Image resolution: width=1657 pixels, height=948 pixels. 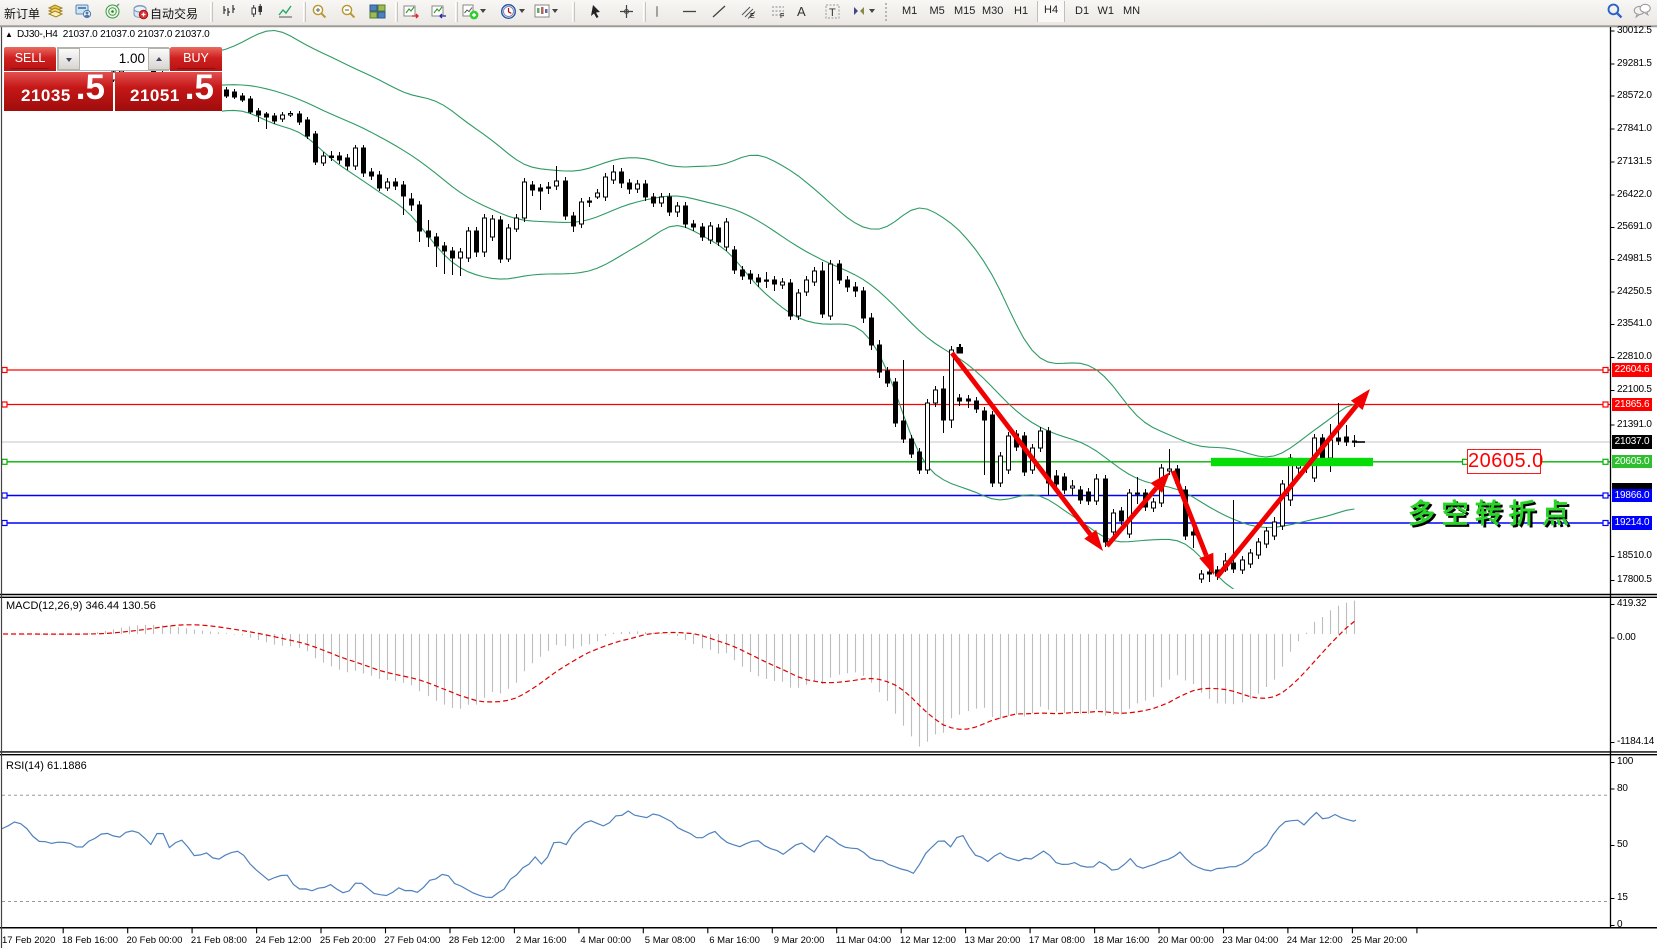 What do you see at coordinates (832, 13) in the screenshot?
I see `svg-text: T` at bounding box center [832, 13].